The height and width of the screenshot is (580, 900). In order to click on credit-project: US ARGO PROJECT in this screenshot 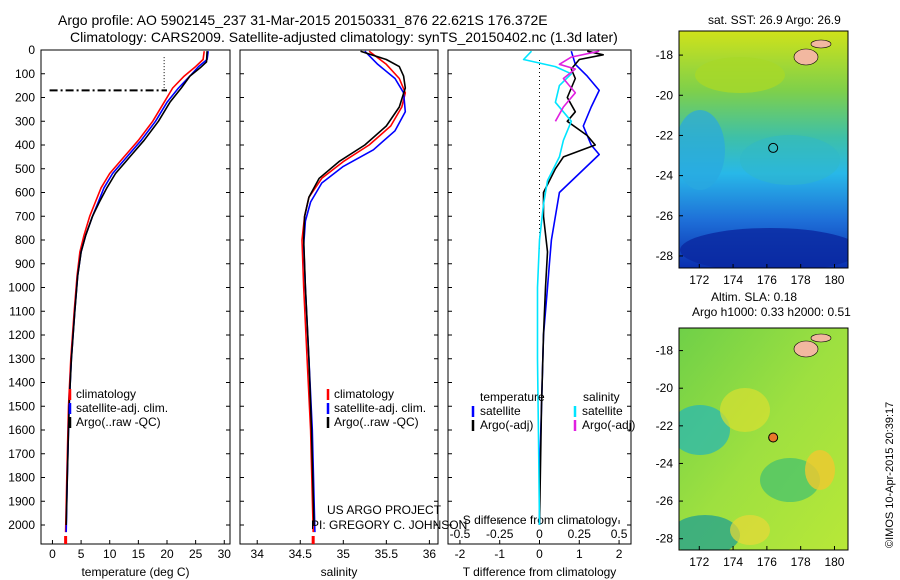, I will do `click(384, 510)`.